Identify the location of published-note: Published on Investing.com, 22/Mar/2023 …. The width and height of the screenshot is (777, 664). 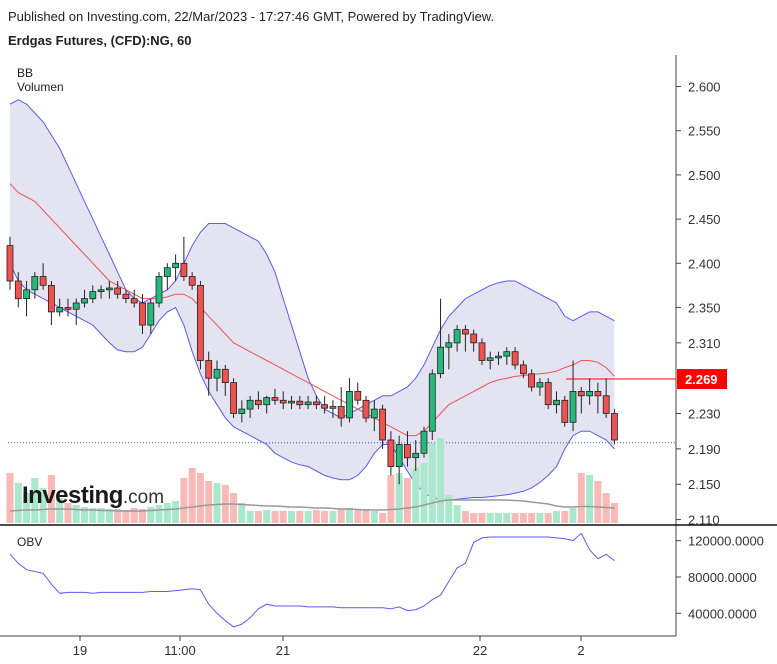
(251, 16).